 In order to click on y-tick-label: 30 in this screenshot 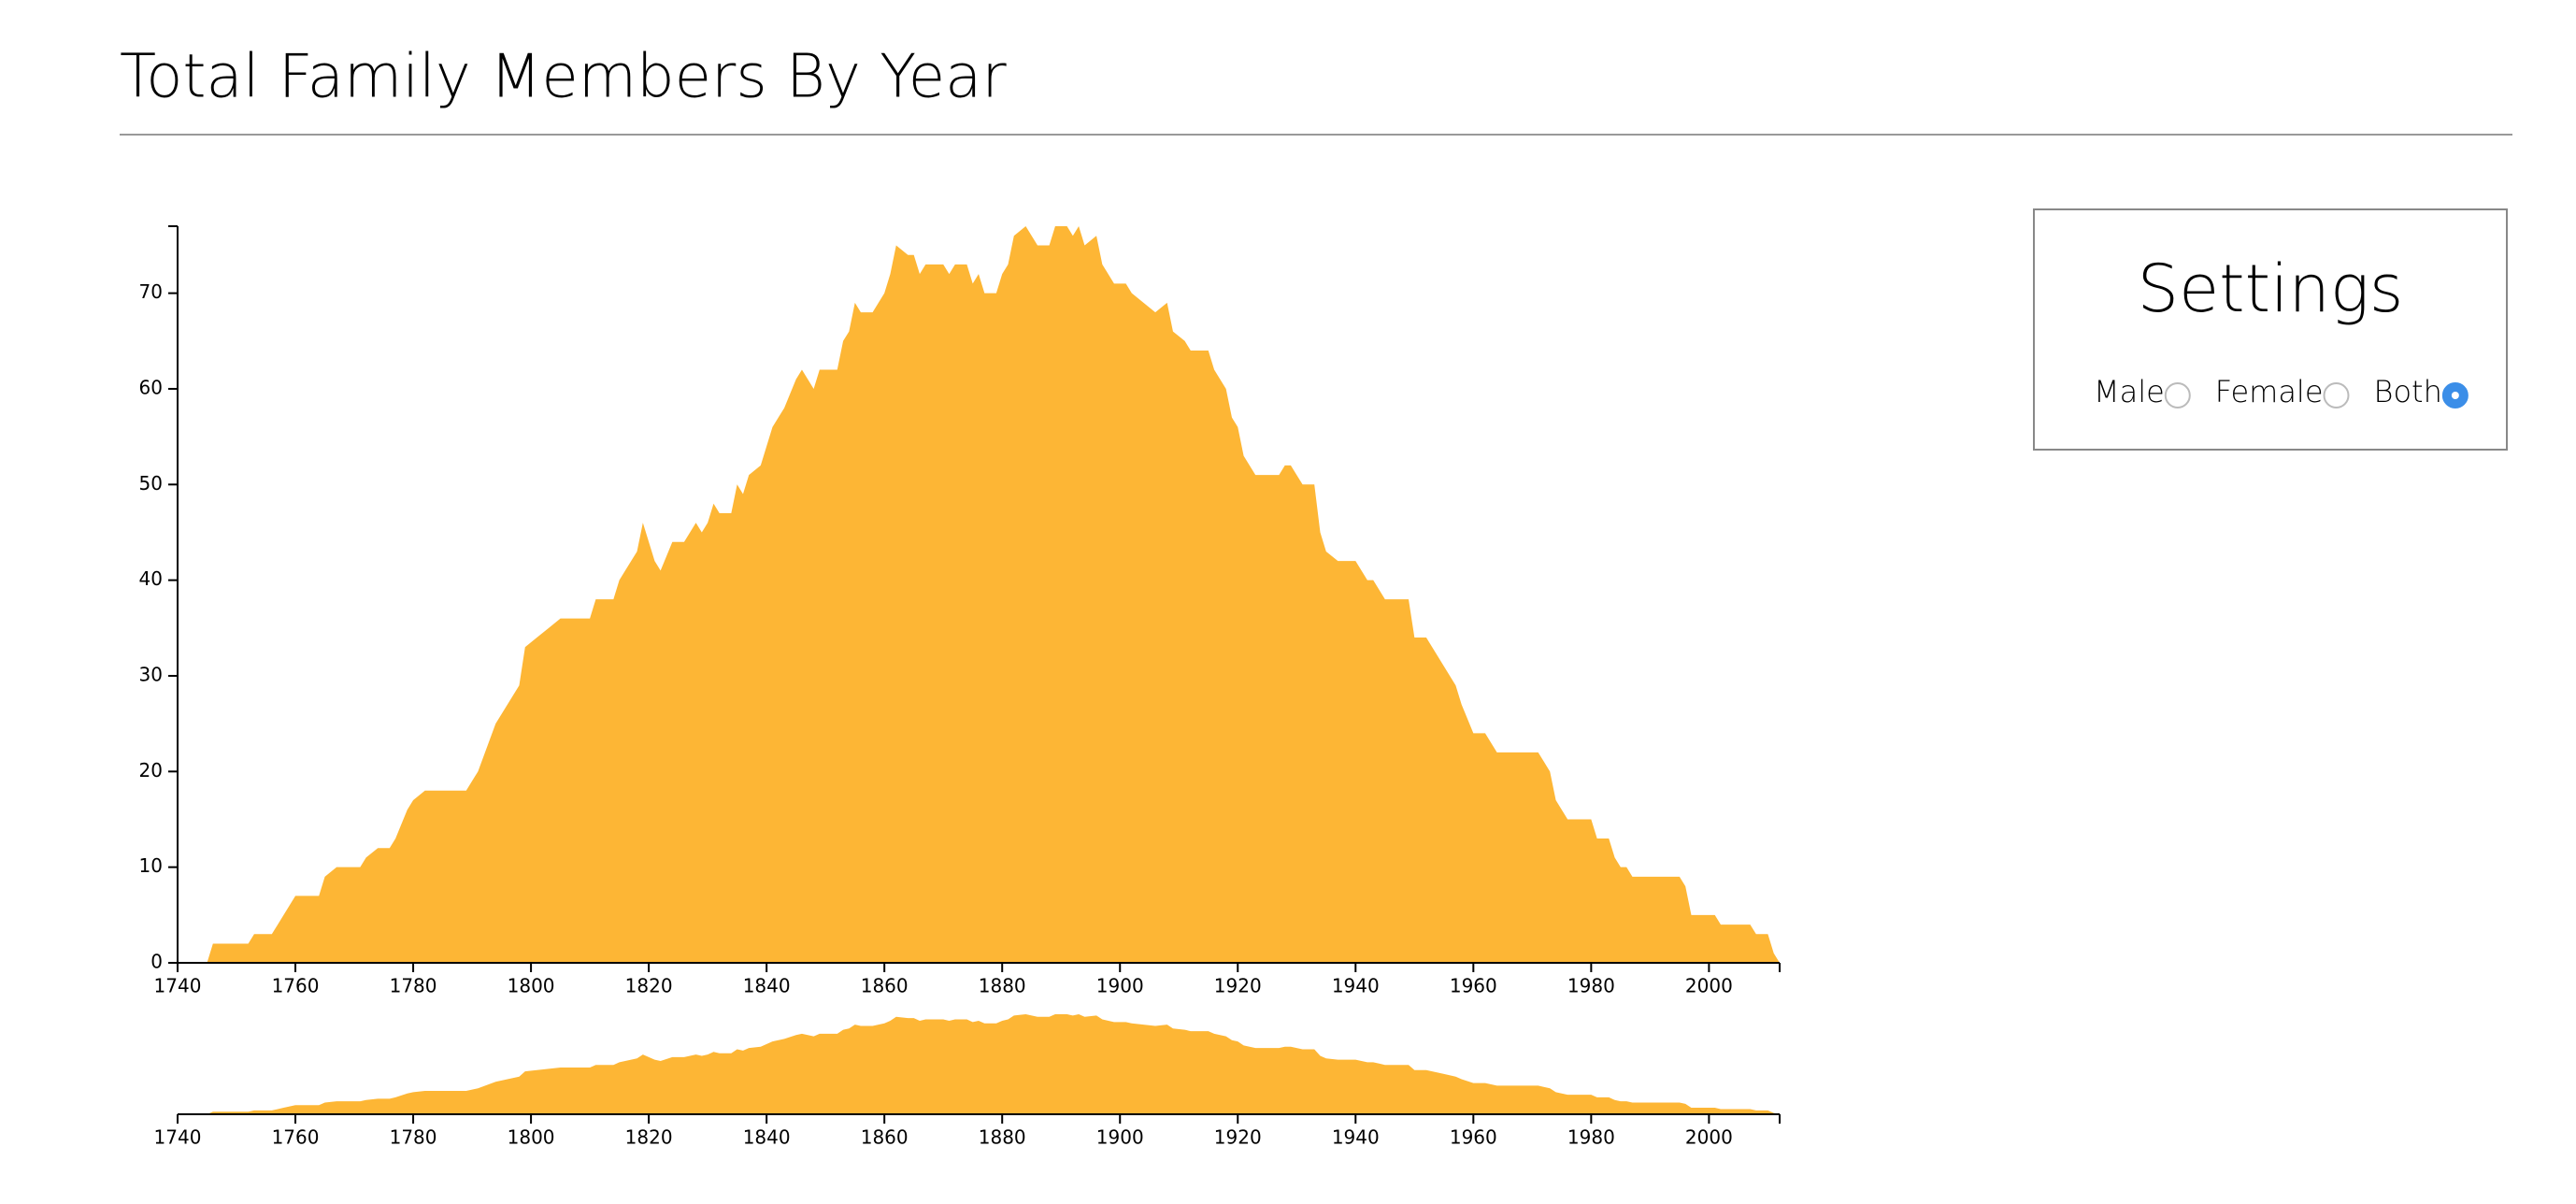, I will do `click(151, 674)`.